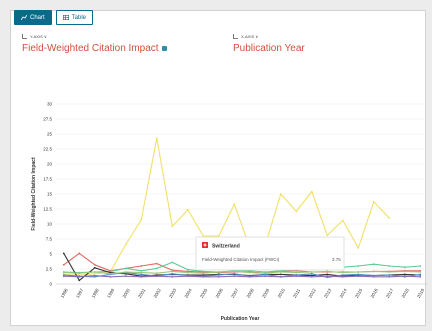  Describe the element at coordinates (90, 48) in the screenshot. I see `y-axis-metric: Field-Weighted Citation Impact` at that location.